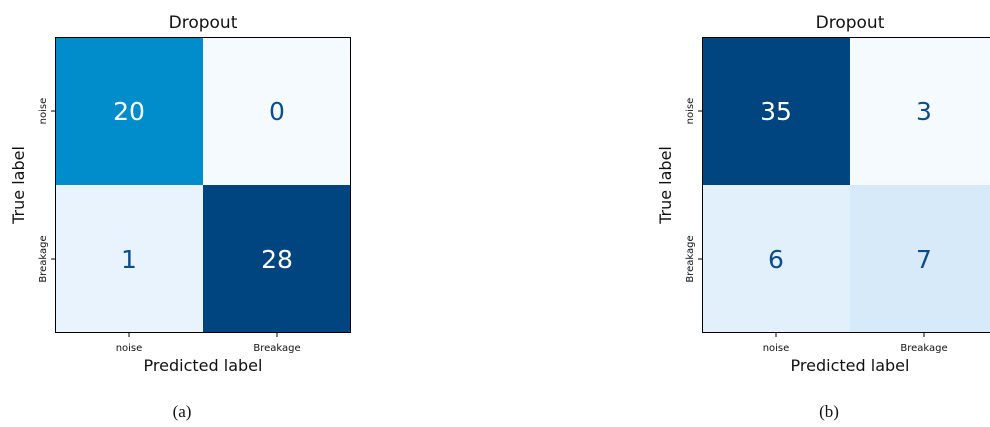 This screenshot has height=427, width=990. I want to click on panel-a-title: Dropout, so click(203, 23).